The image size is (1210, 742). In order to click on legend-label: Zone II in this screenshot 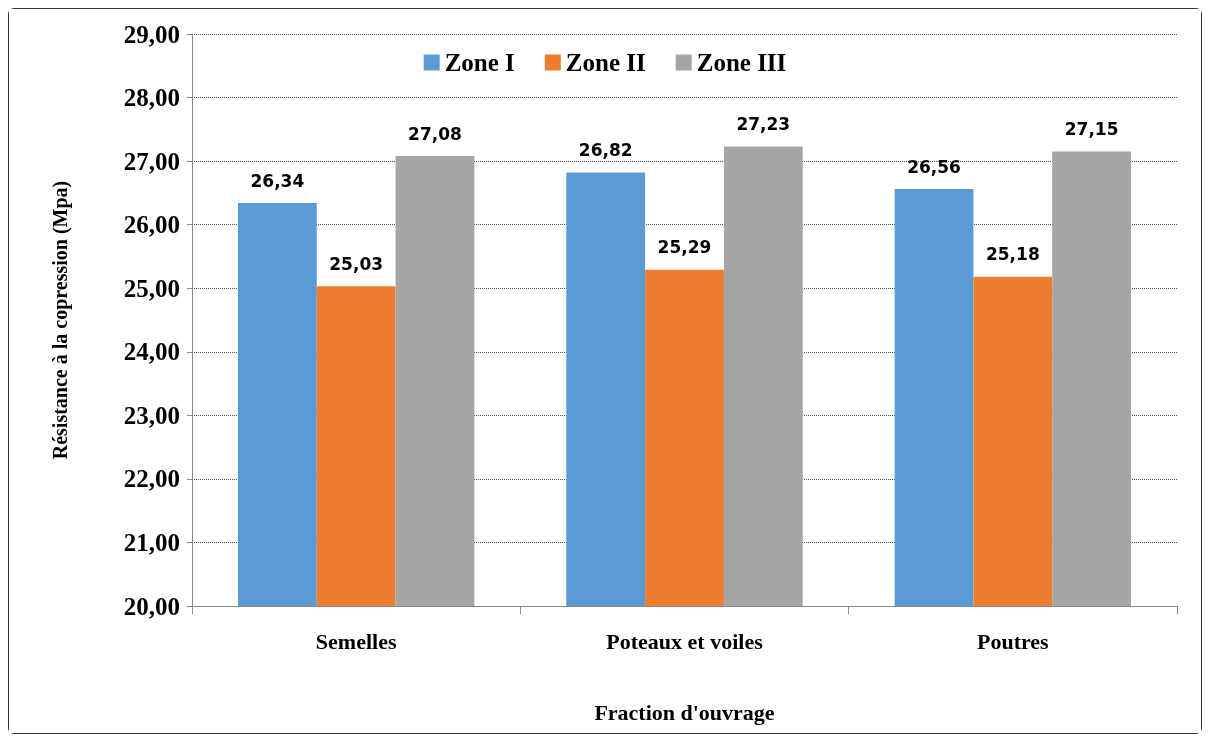, I will do `click(605, 62)`.